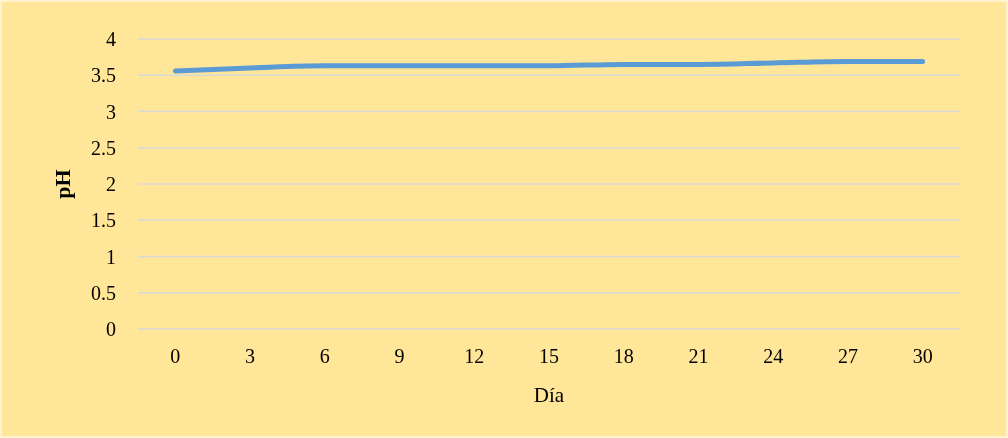 This screenshot has width=1008, height=438. What do you see at coordinates (698, 356) in the screenshot?
I see `x-tick-label: 21` at bounding box center [698, 356].